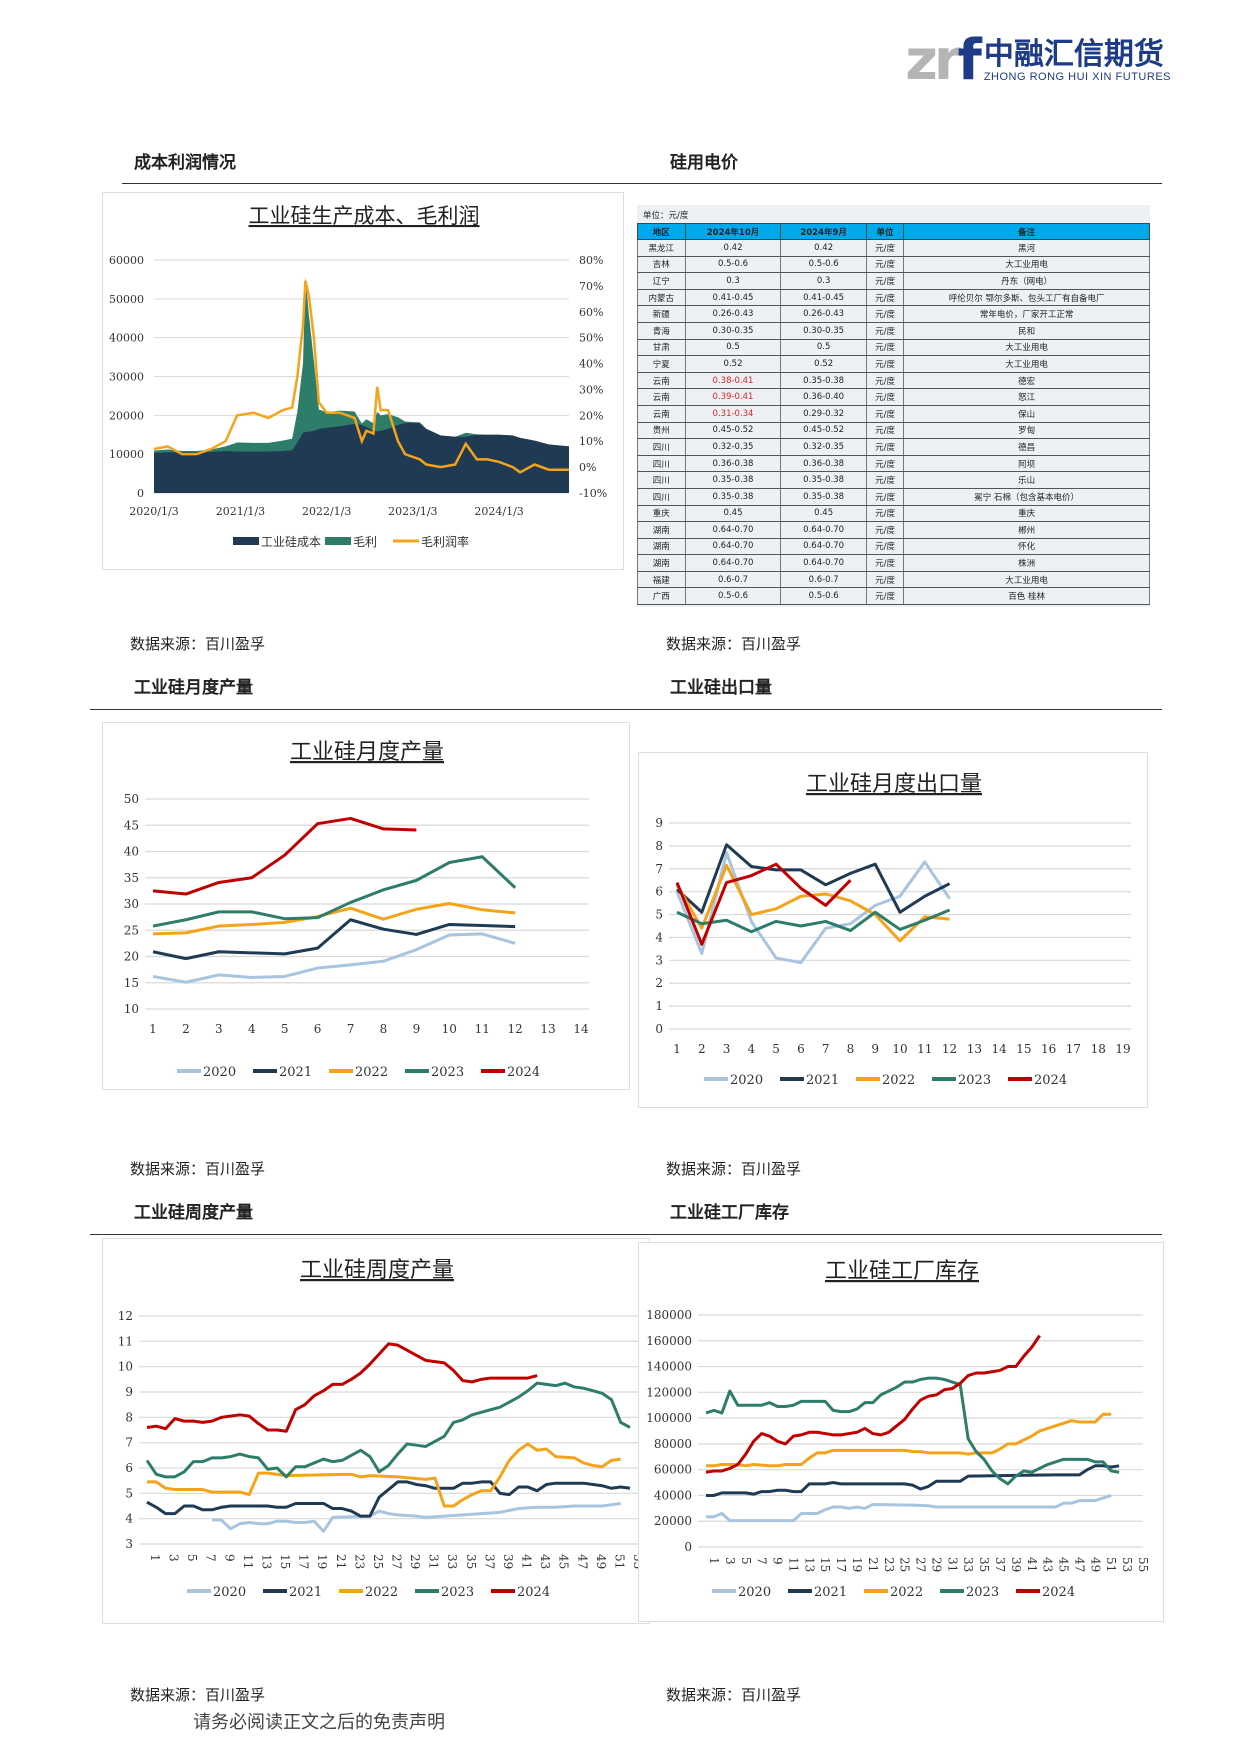  I want to click on x-tick-label: 3, so click(730, 1561).